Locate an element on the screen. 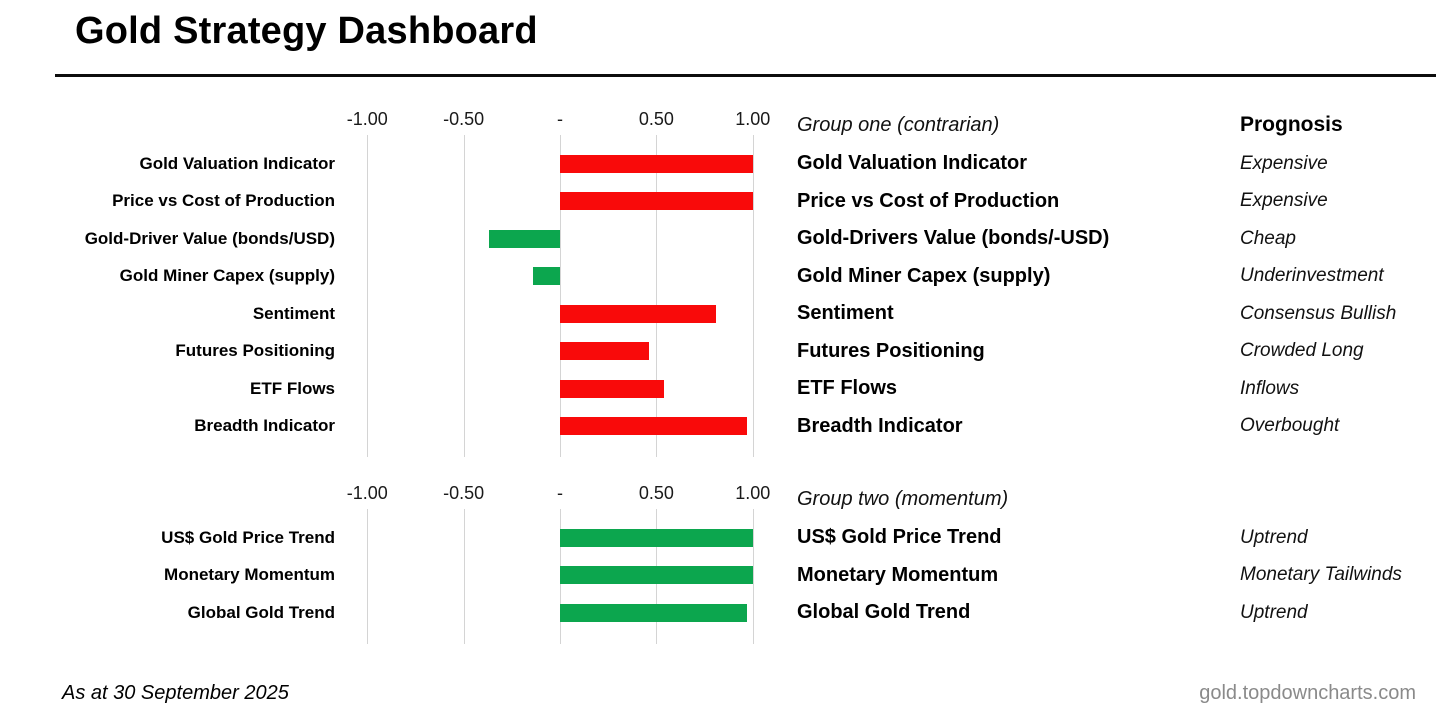 The image size is (1456, 719). chart-row: Gold Miner Capex (supply) is located at coordinates (386, 277).